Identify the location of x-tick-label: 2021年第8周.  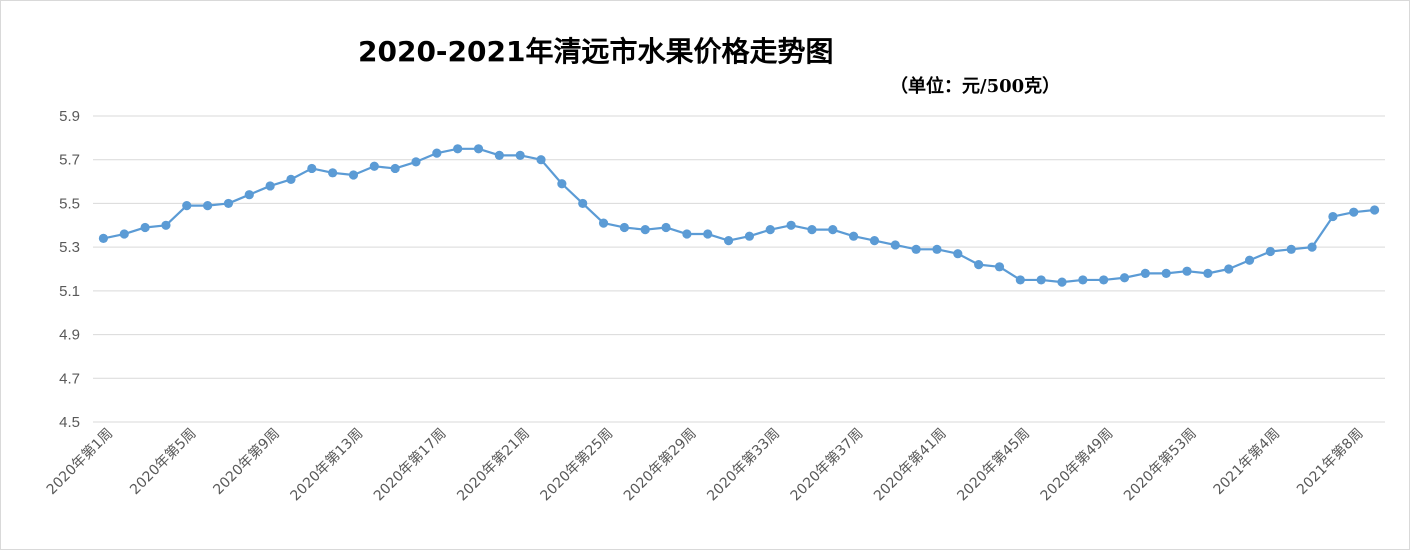
(1329, 461).